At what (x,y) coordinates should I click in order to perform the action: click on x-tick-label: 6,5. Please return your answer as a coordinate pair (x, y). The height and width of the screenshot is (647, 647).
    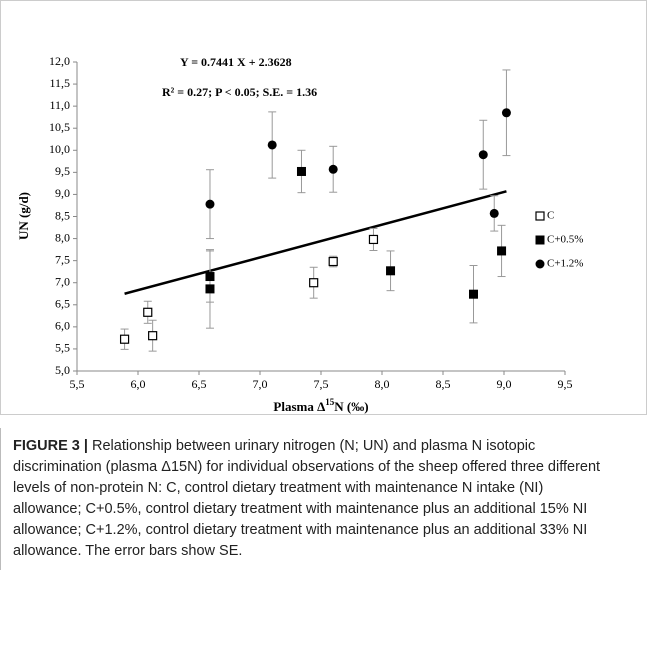
    Looking at the image, I should click on (199, 384).